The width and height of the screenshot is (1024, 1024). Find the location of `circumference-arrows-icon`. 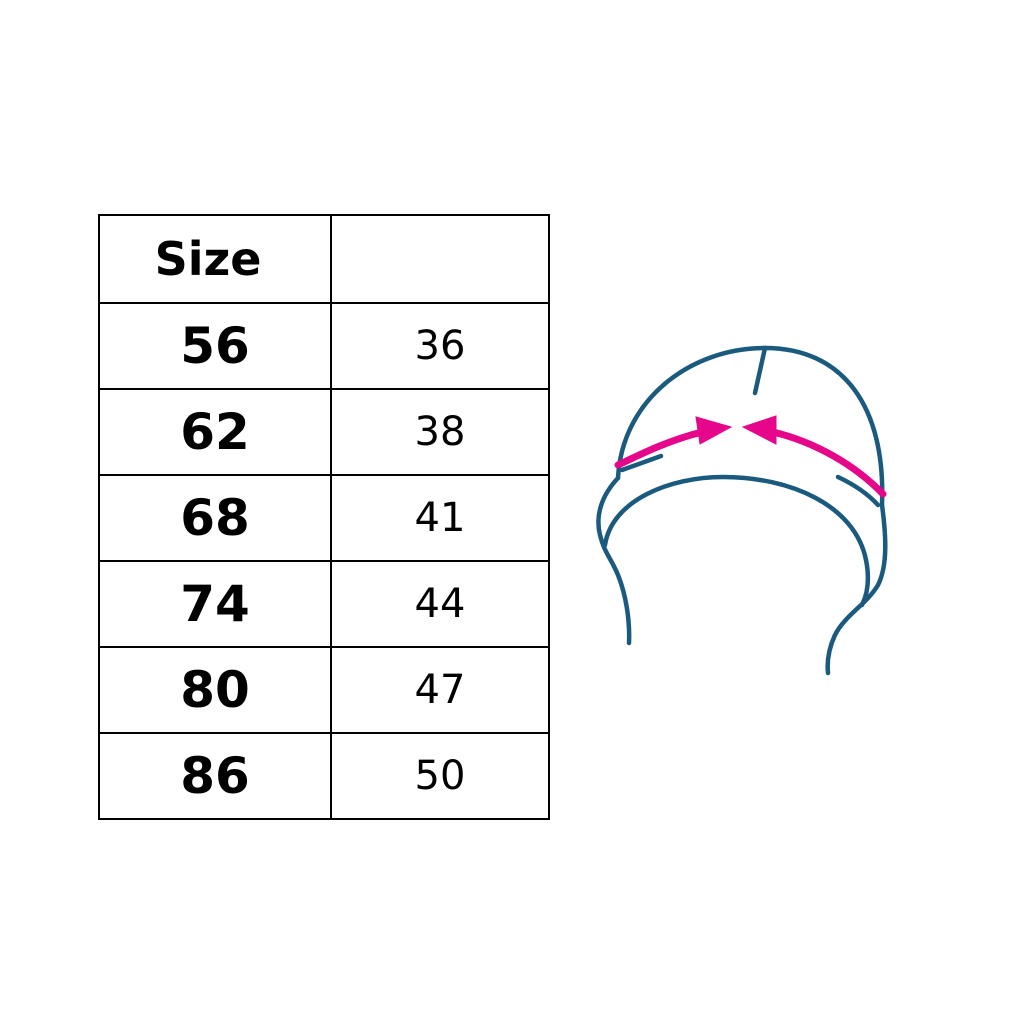

circumference-arrows-icon is located at coordinates (750, 456).